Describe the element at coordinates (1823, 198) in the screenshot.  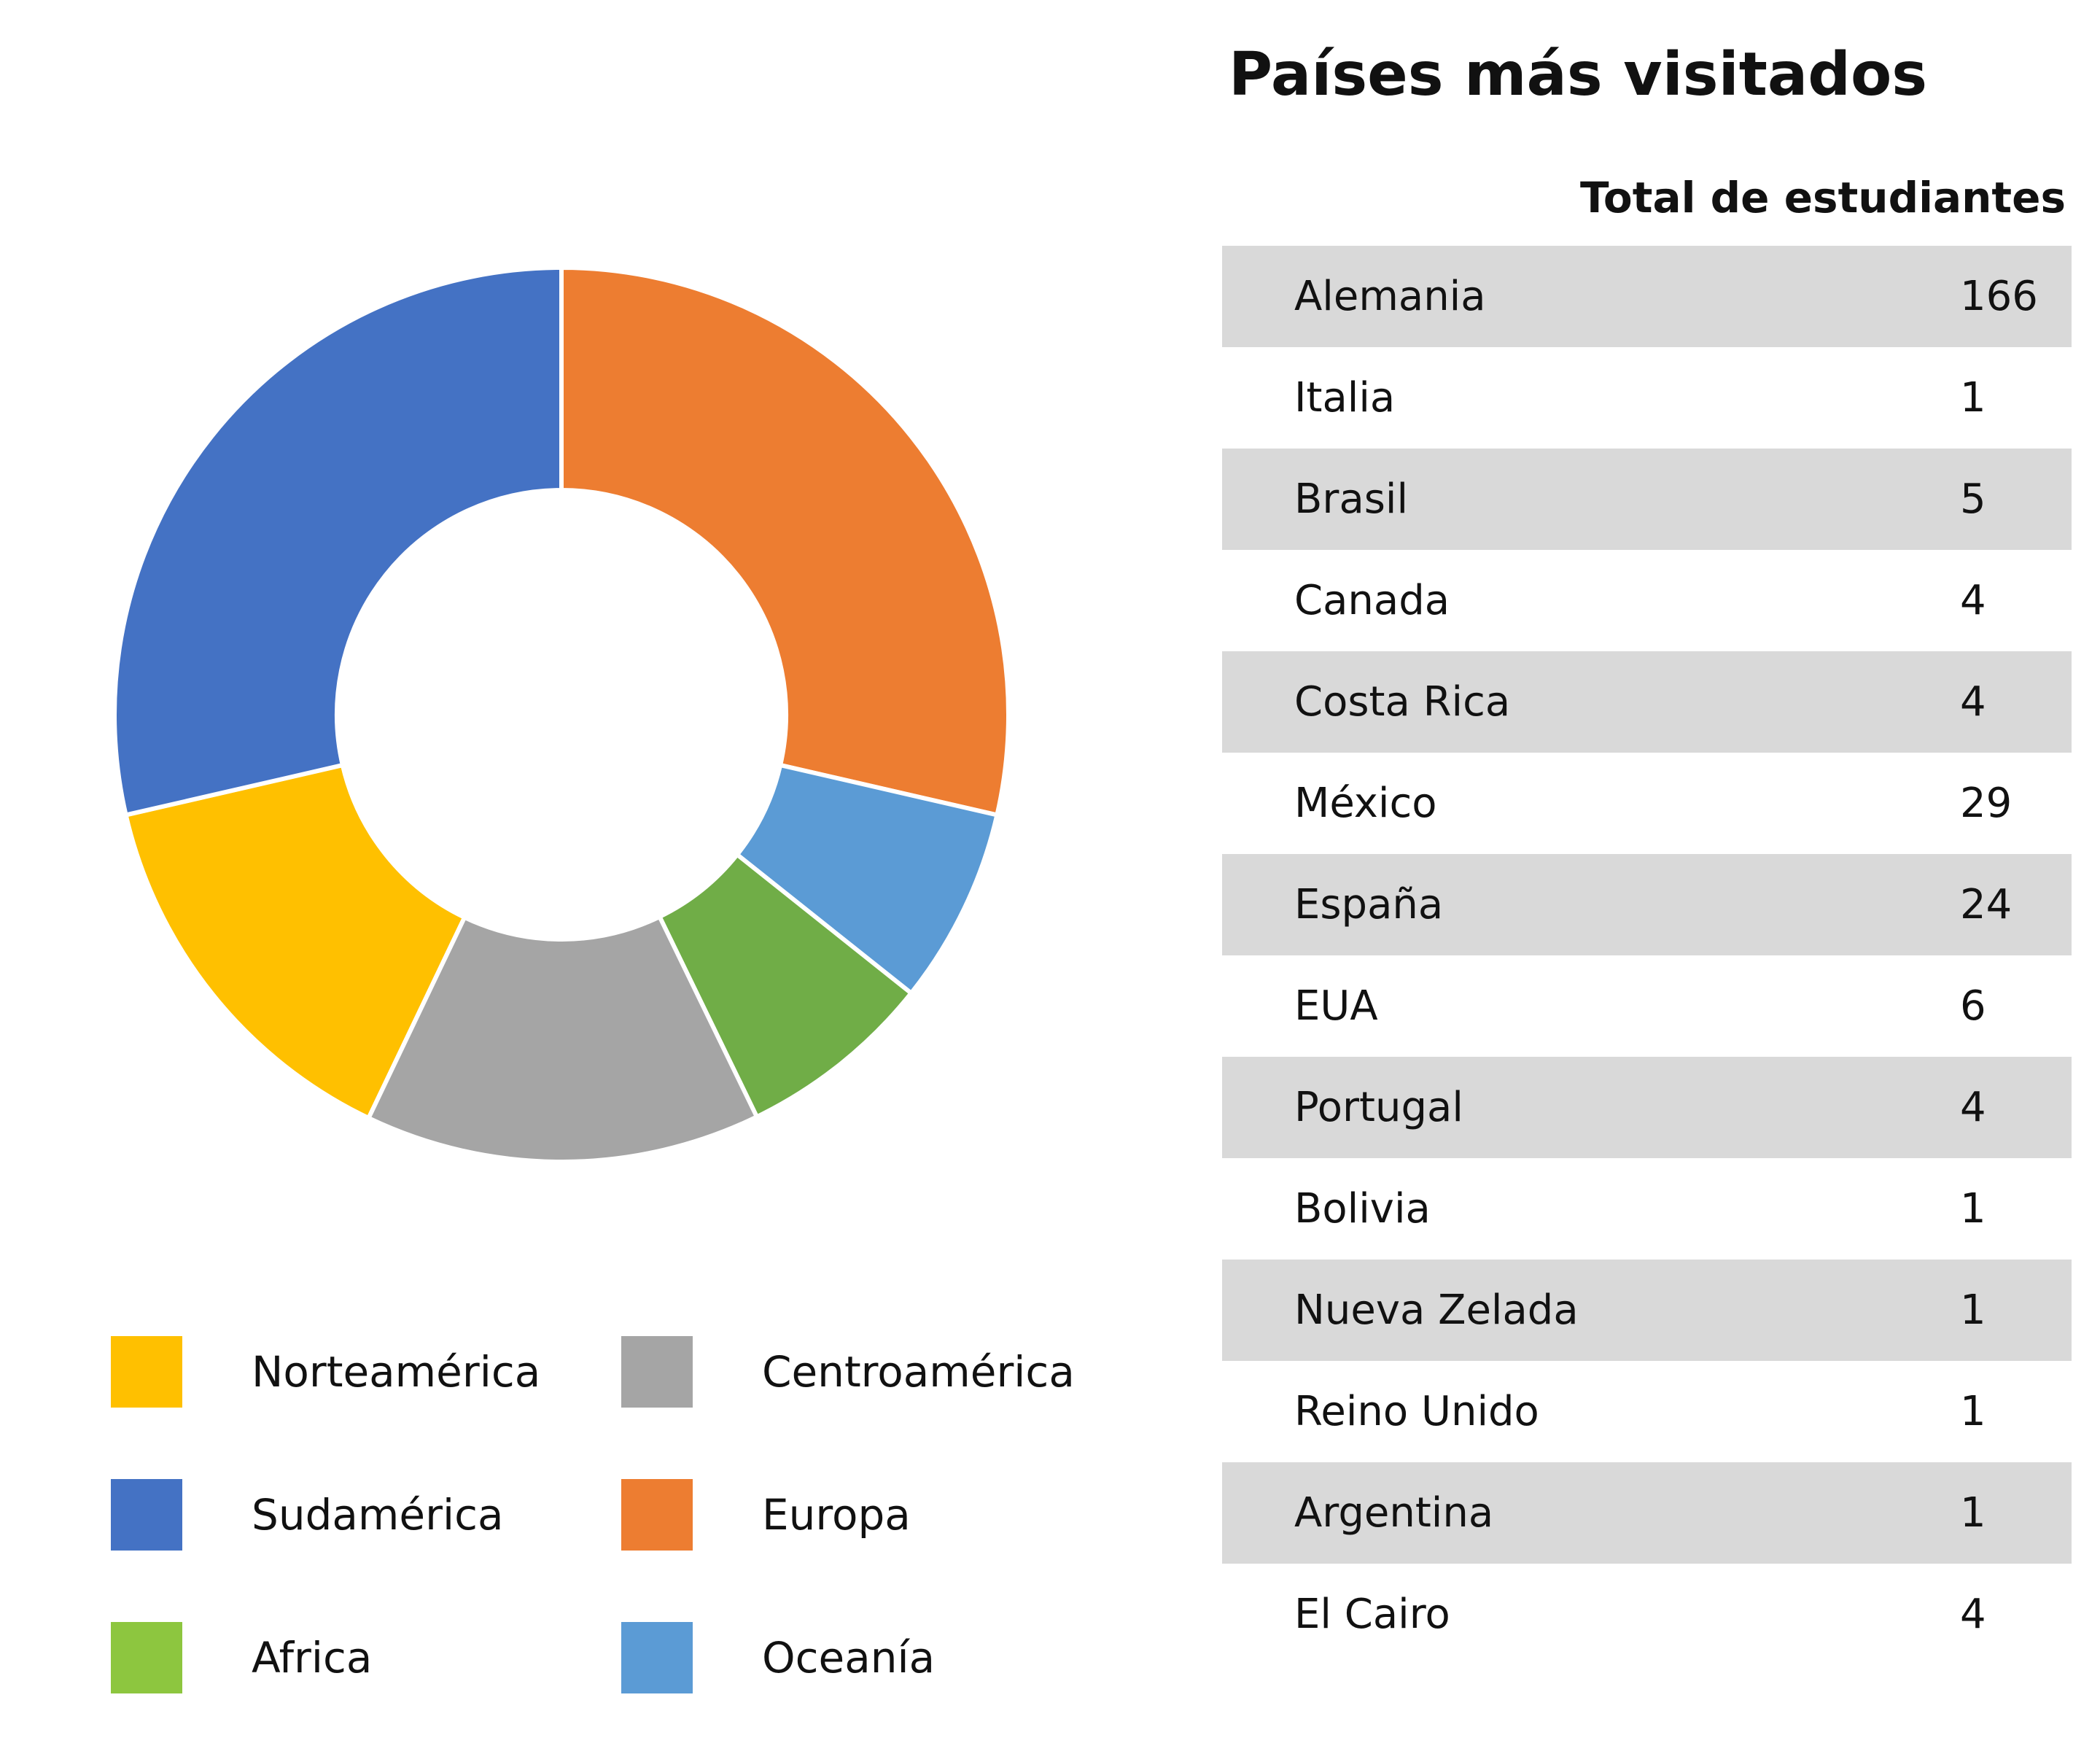
I see `table-header: Total de estudiantes` at that location.